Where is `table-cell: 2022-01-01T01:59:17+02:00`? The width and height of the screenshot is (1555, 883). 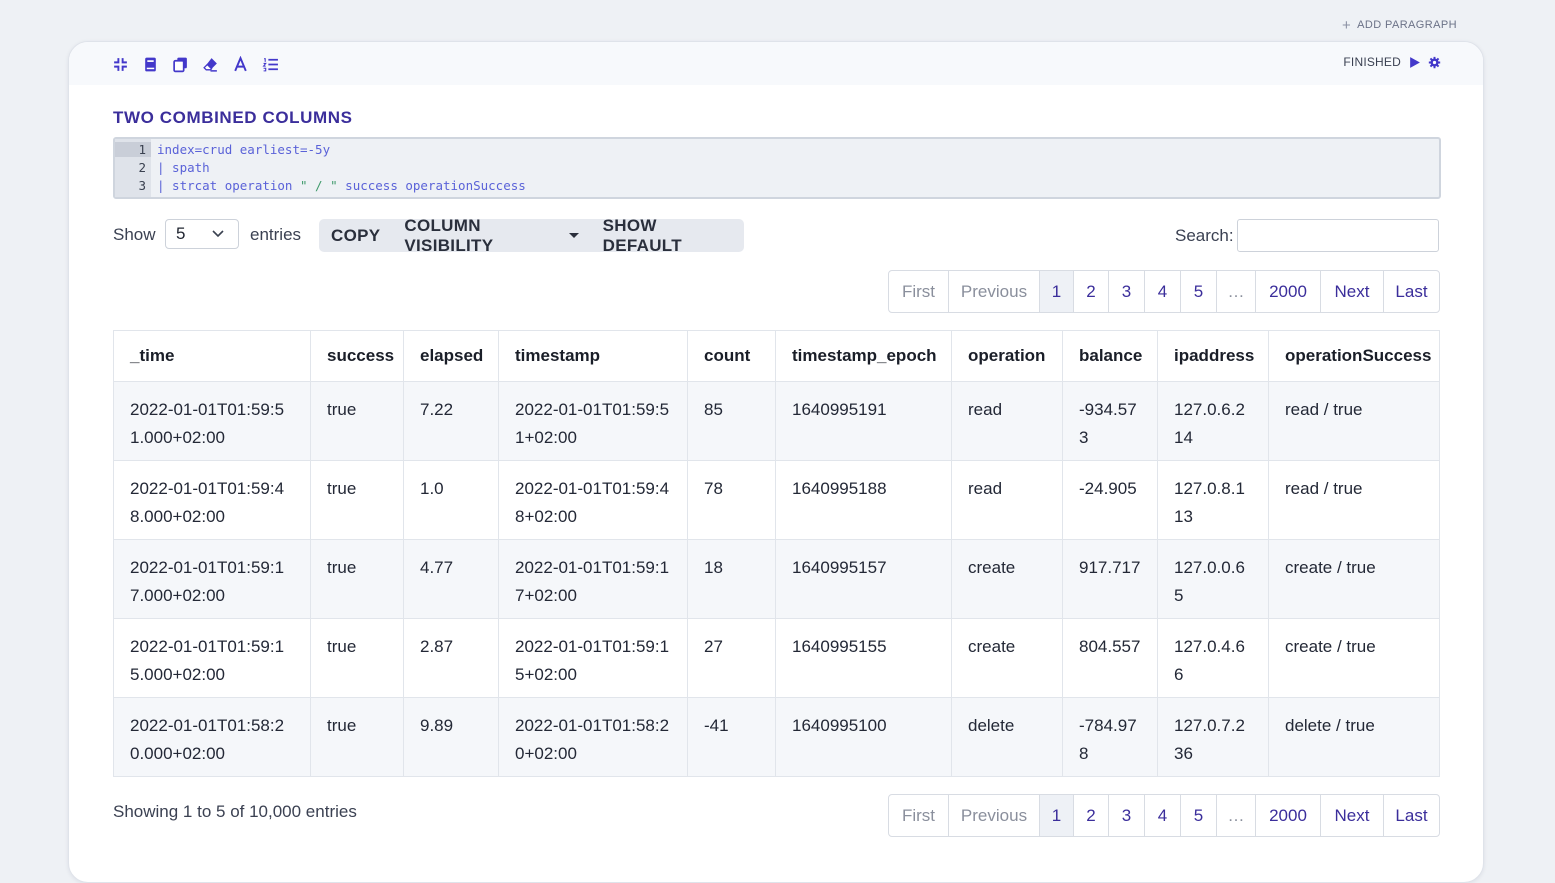 table-cell: 2022-01-01T01:59:17+02:00 is located at coordinates (593, 579).